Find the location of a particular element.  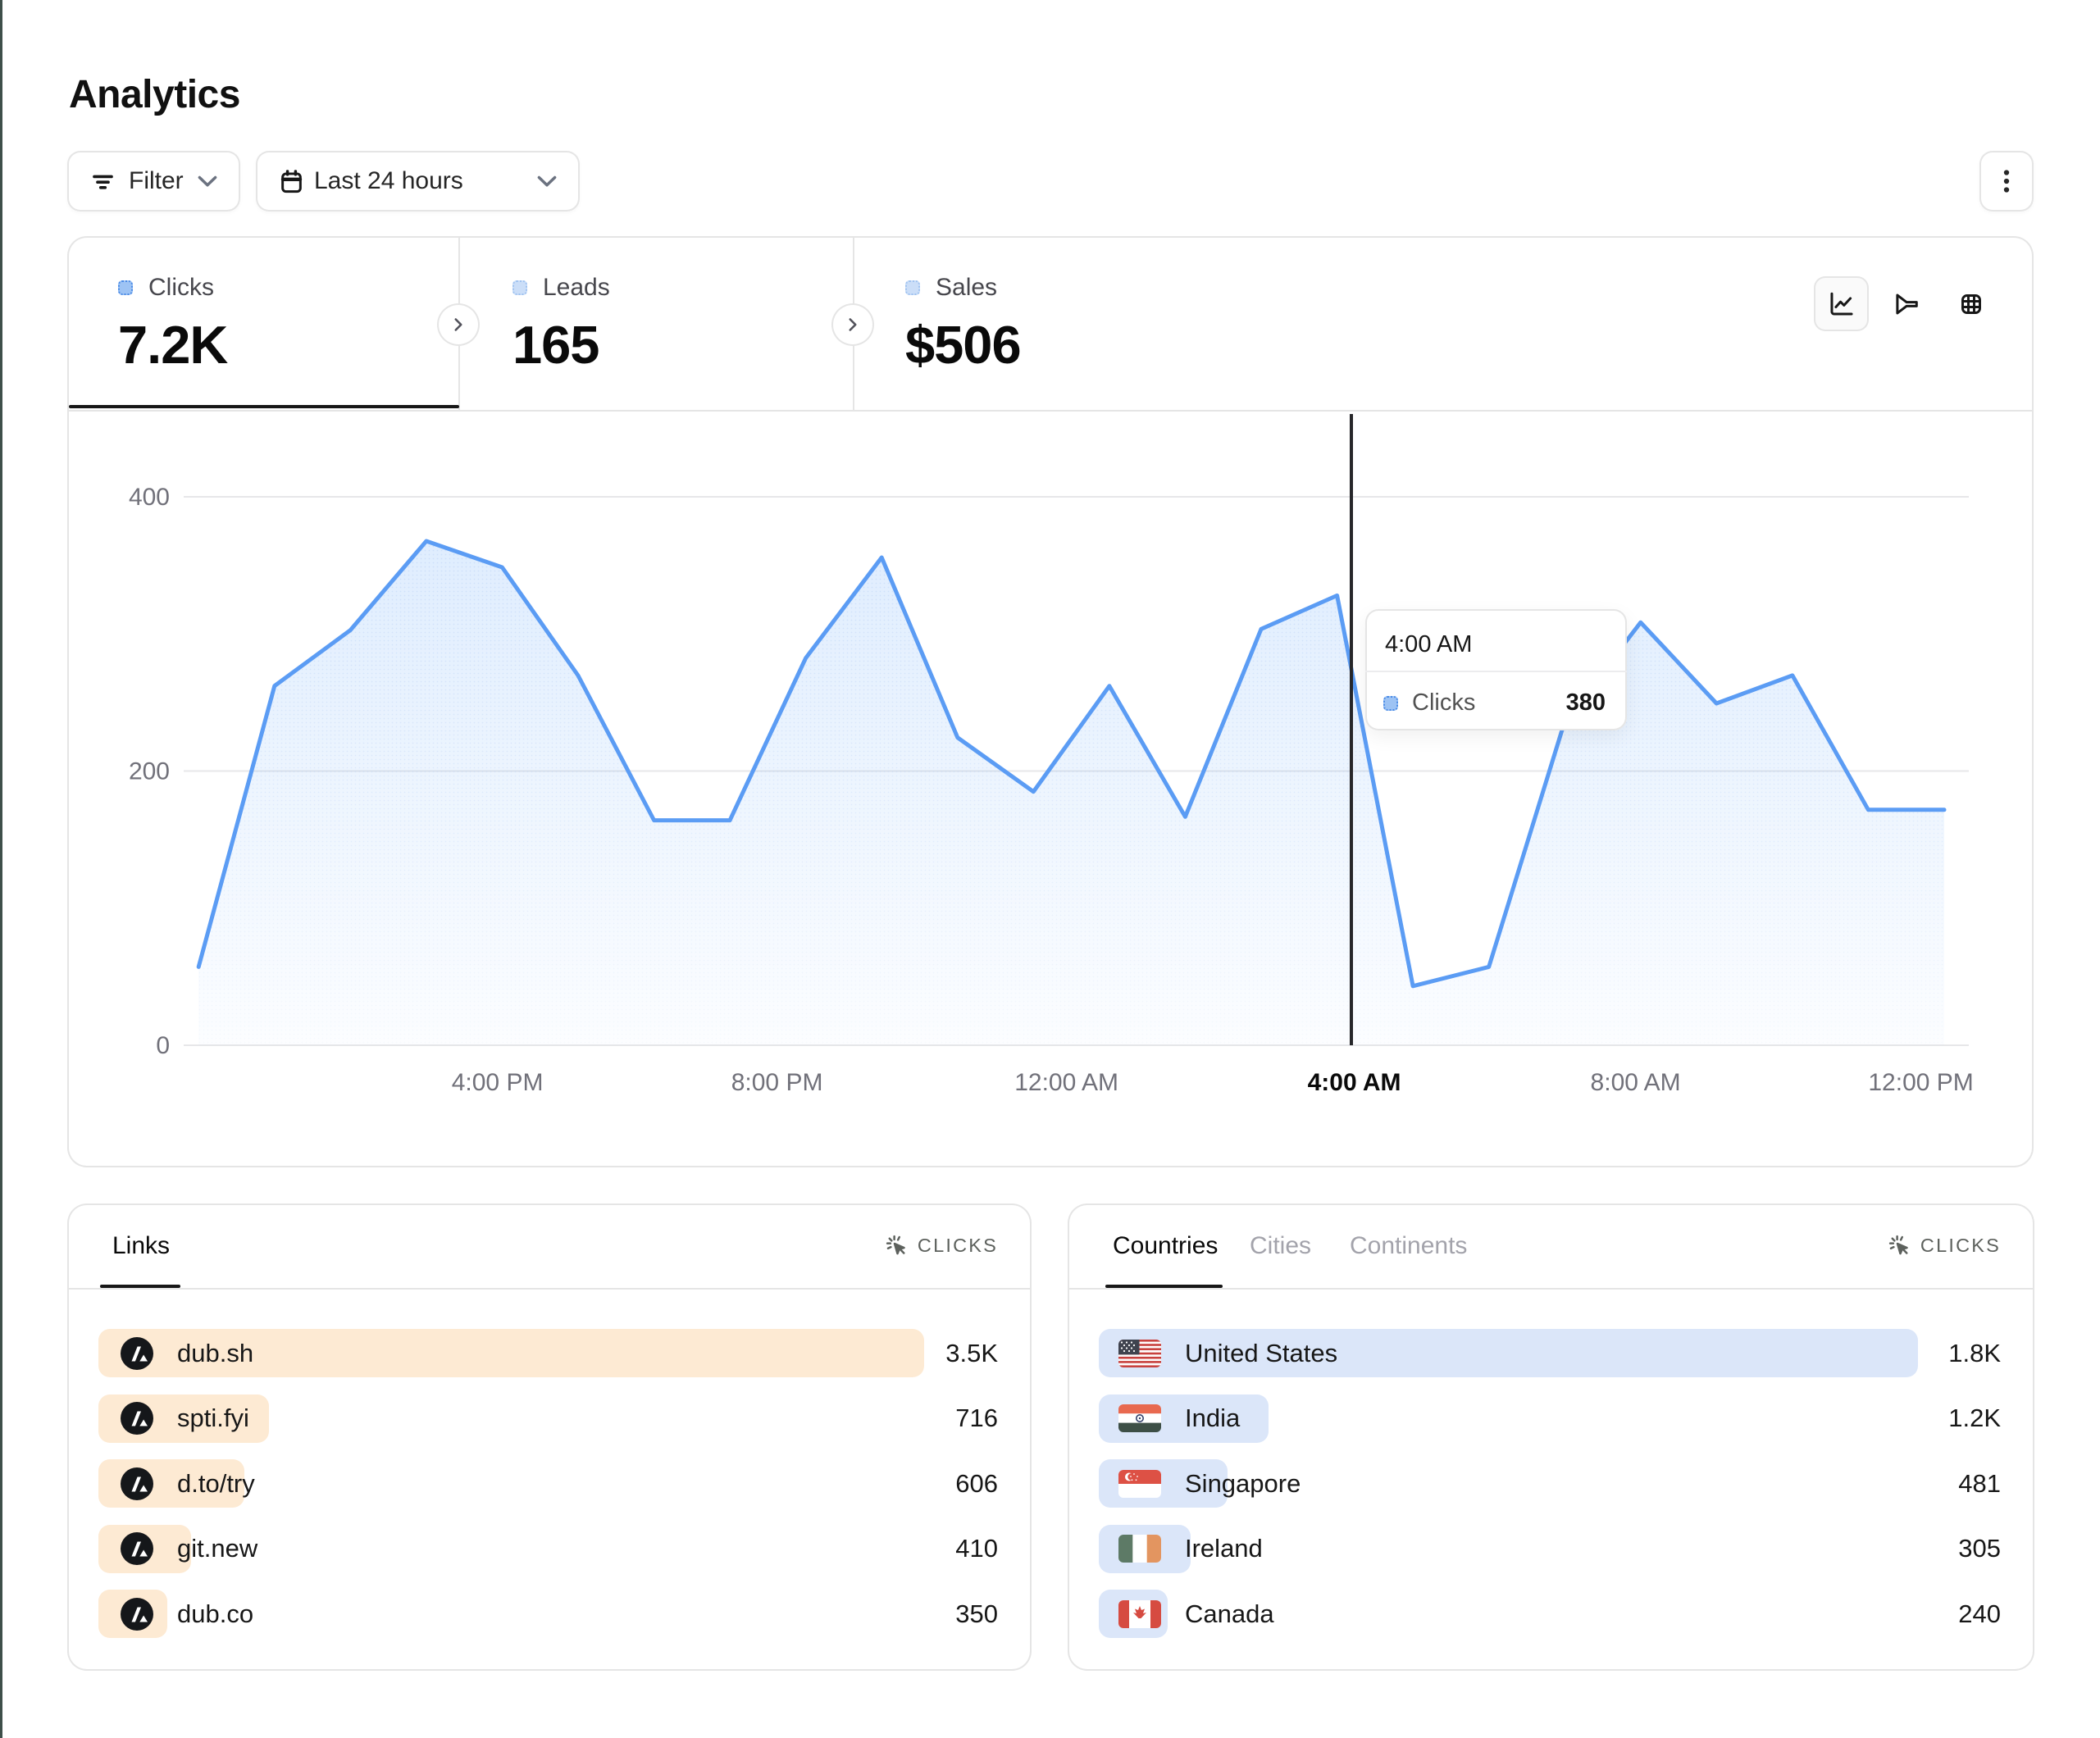

svg-text: 4:00 AM is located at coordinates (1354, 1082).